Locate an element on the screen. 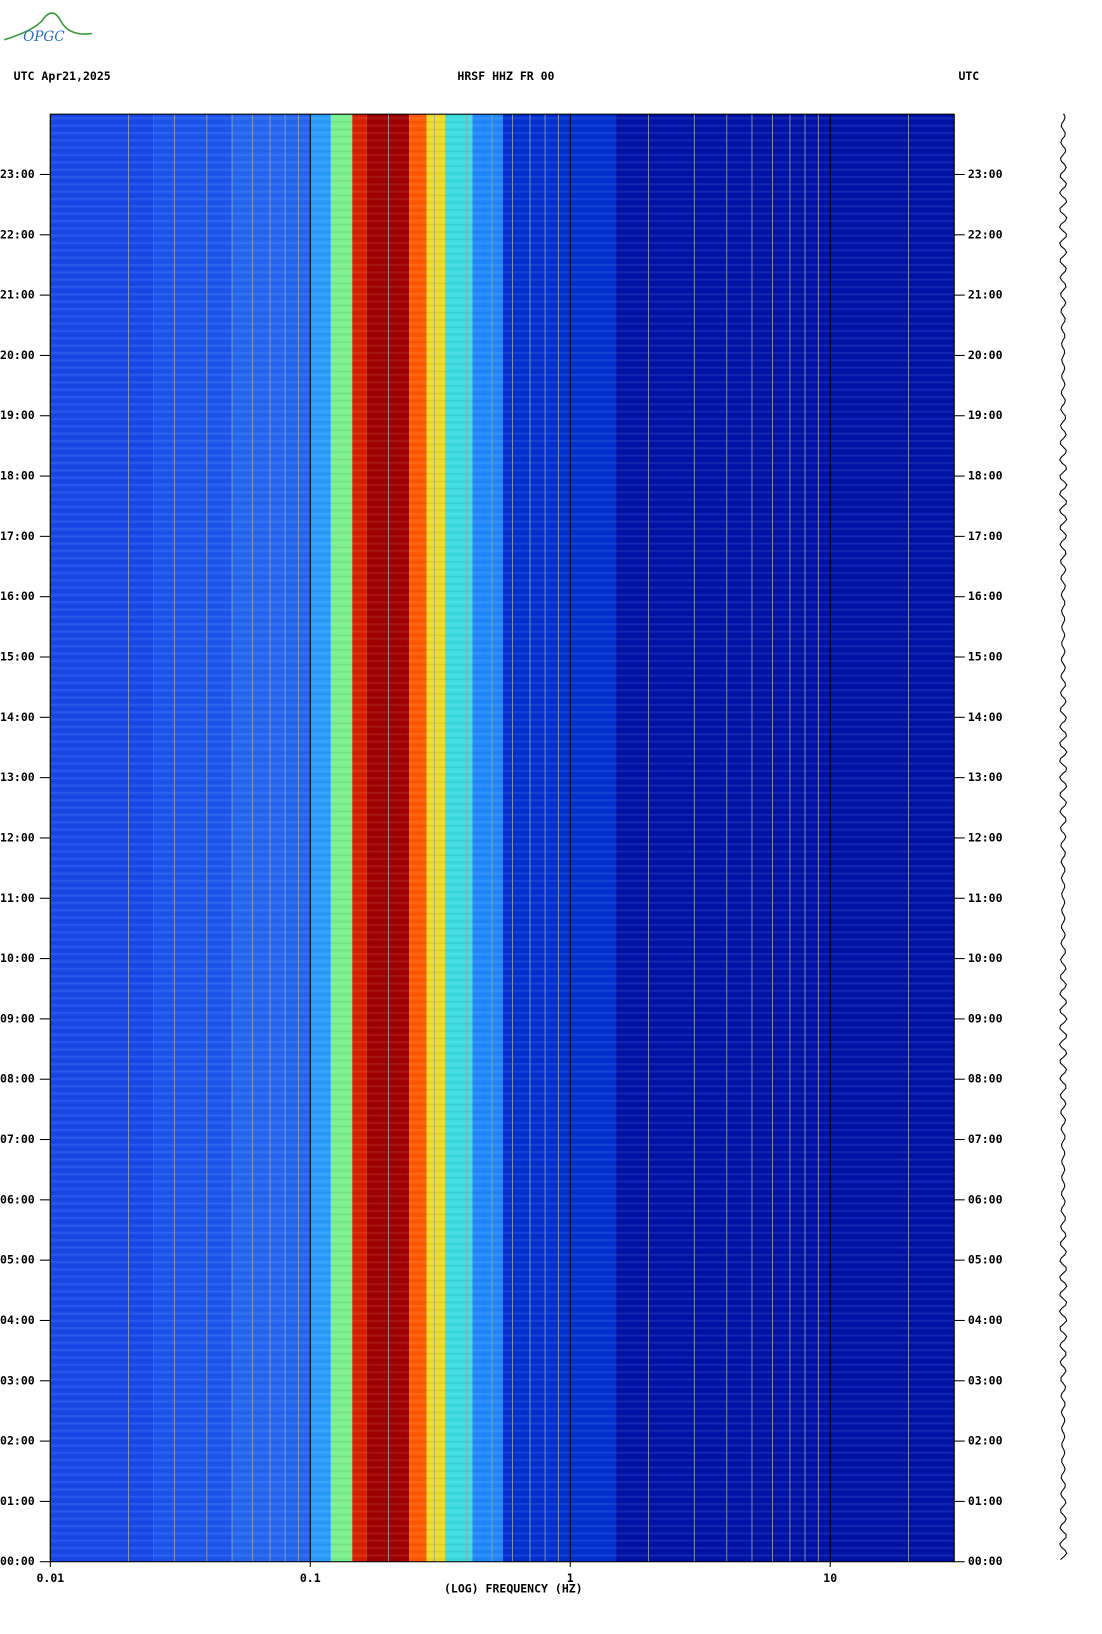  x-tick-label: 1 is located at coordinates (570, 1578).